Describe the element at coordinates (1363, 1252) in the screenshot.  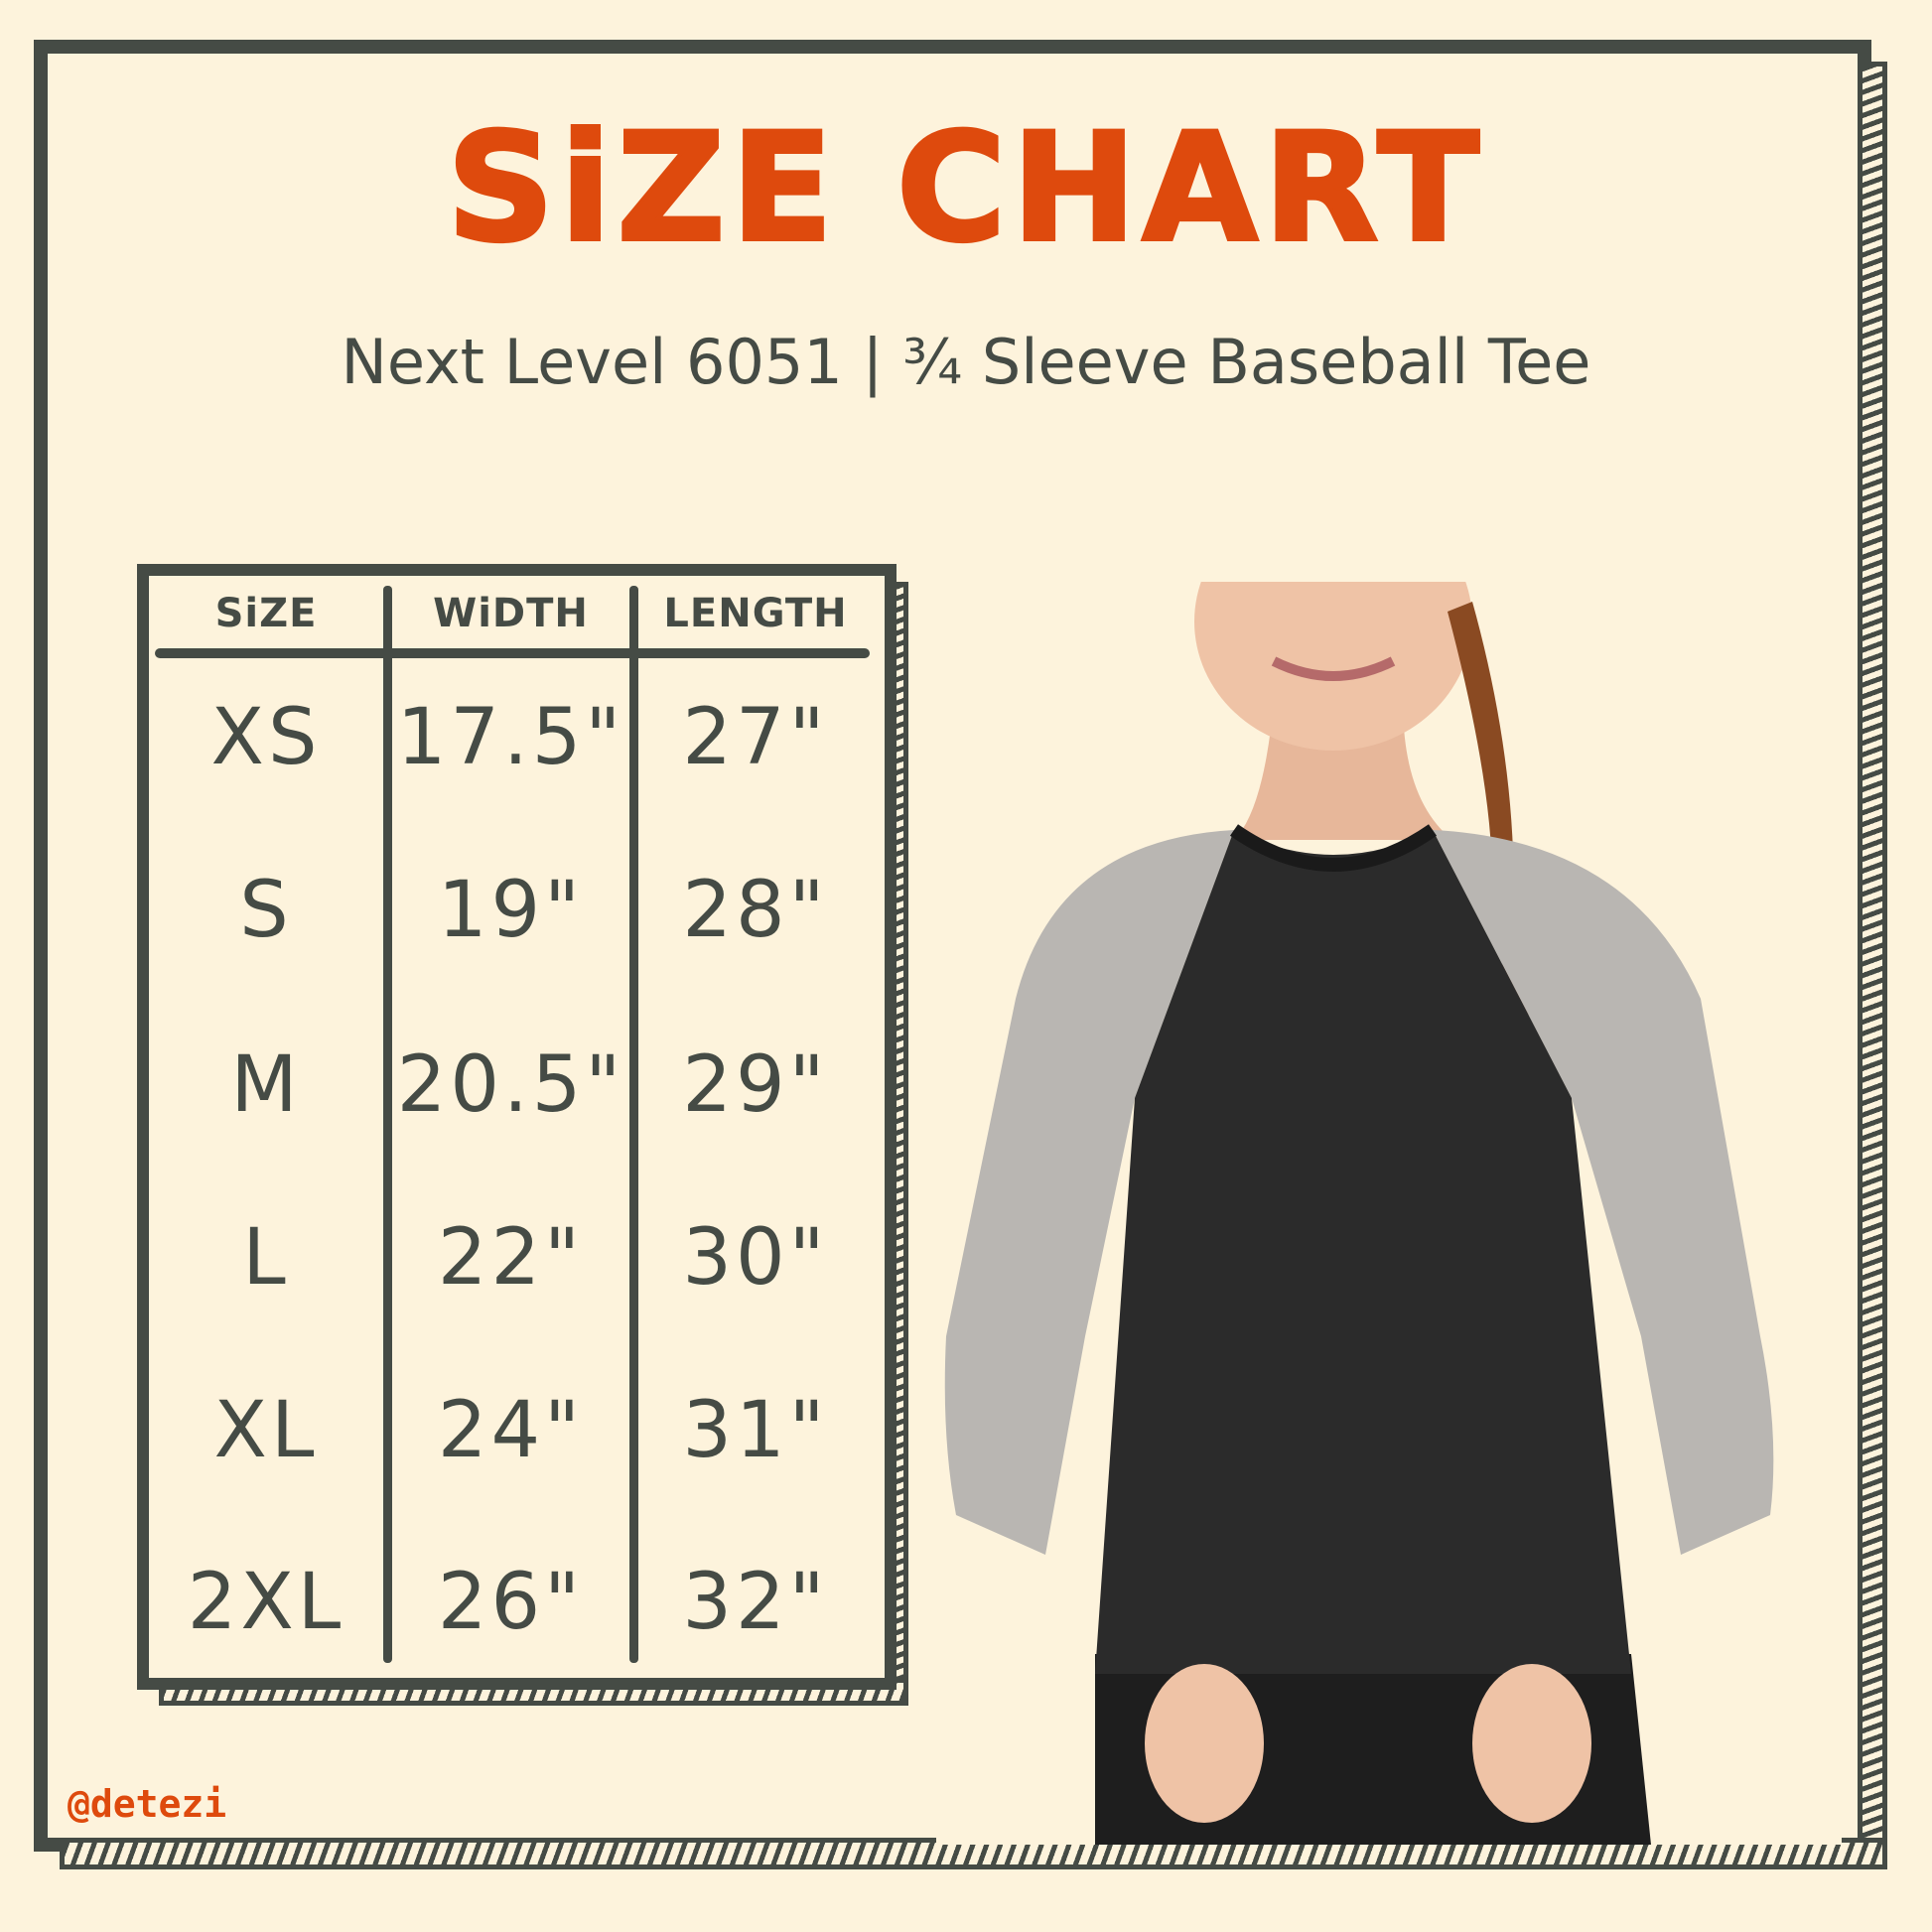
I see `shirt-body` at that location.